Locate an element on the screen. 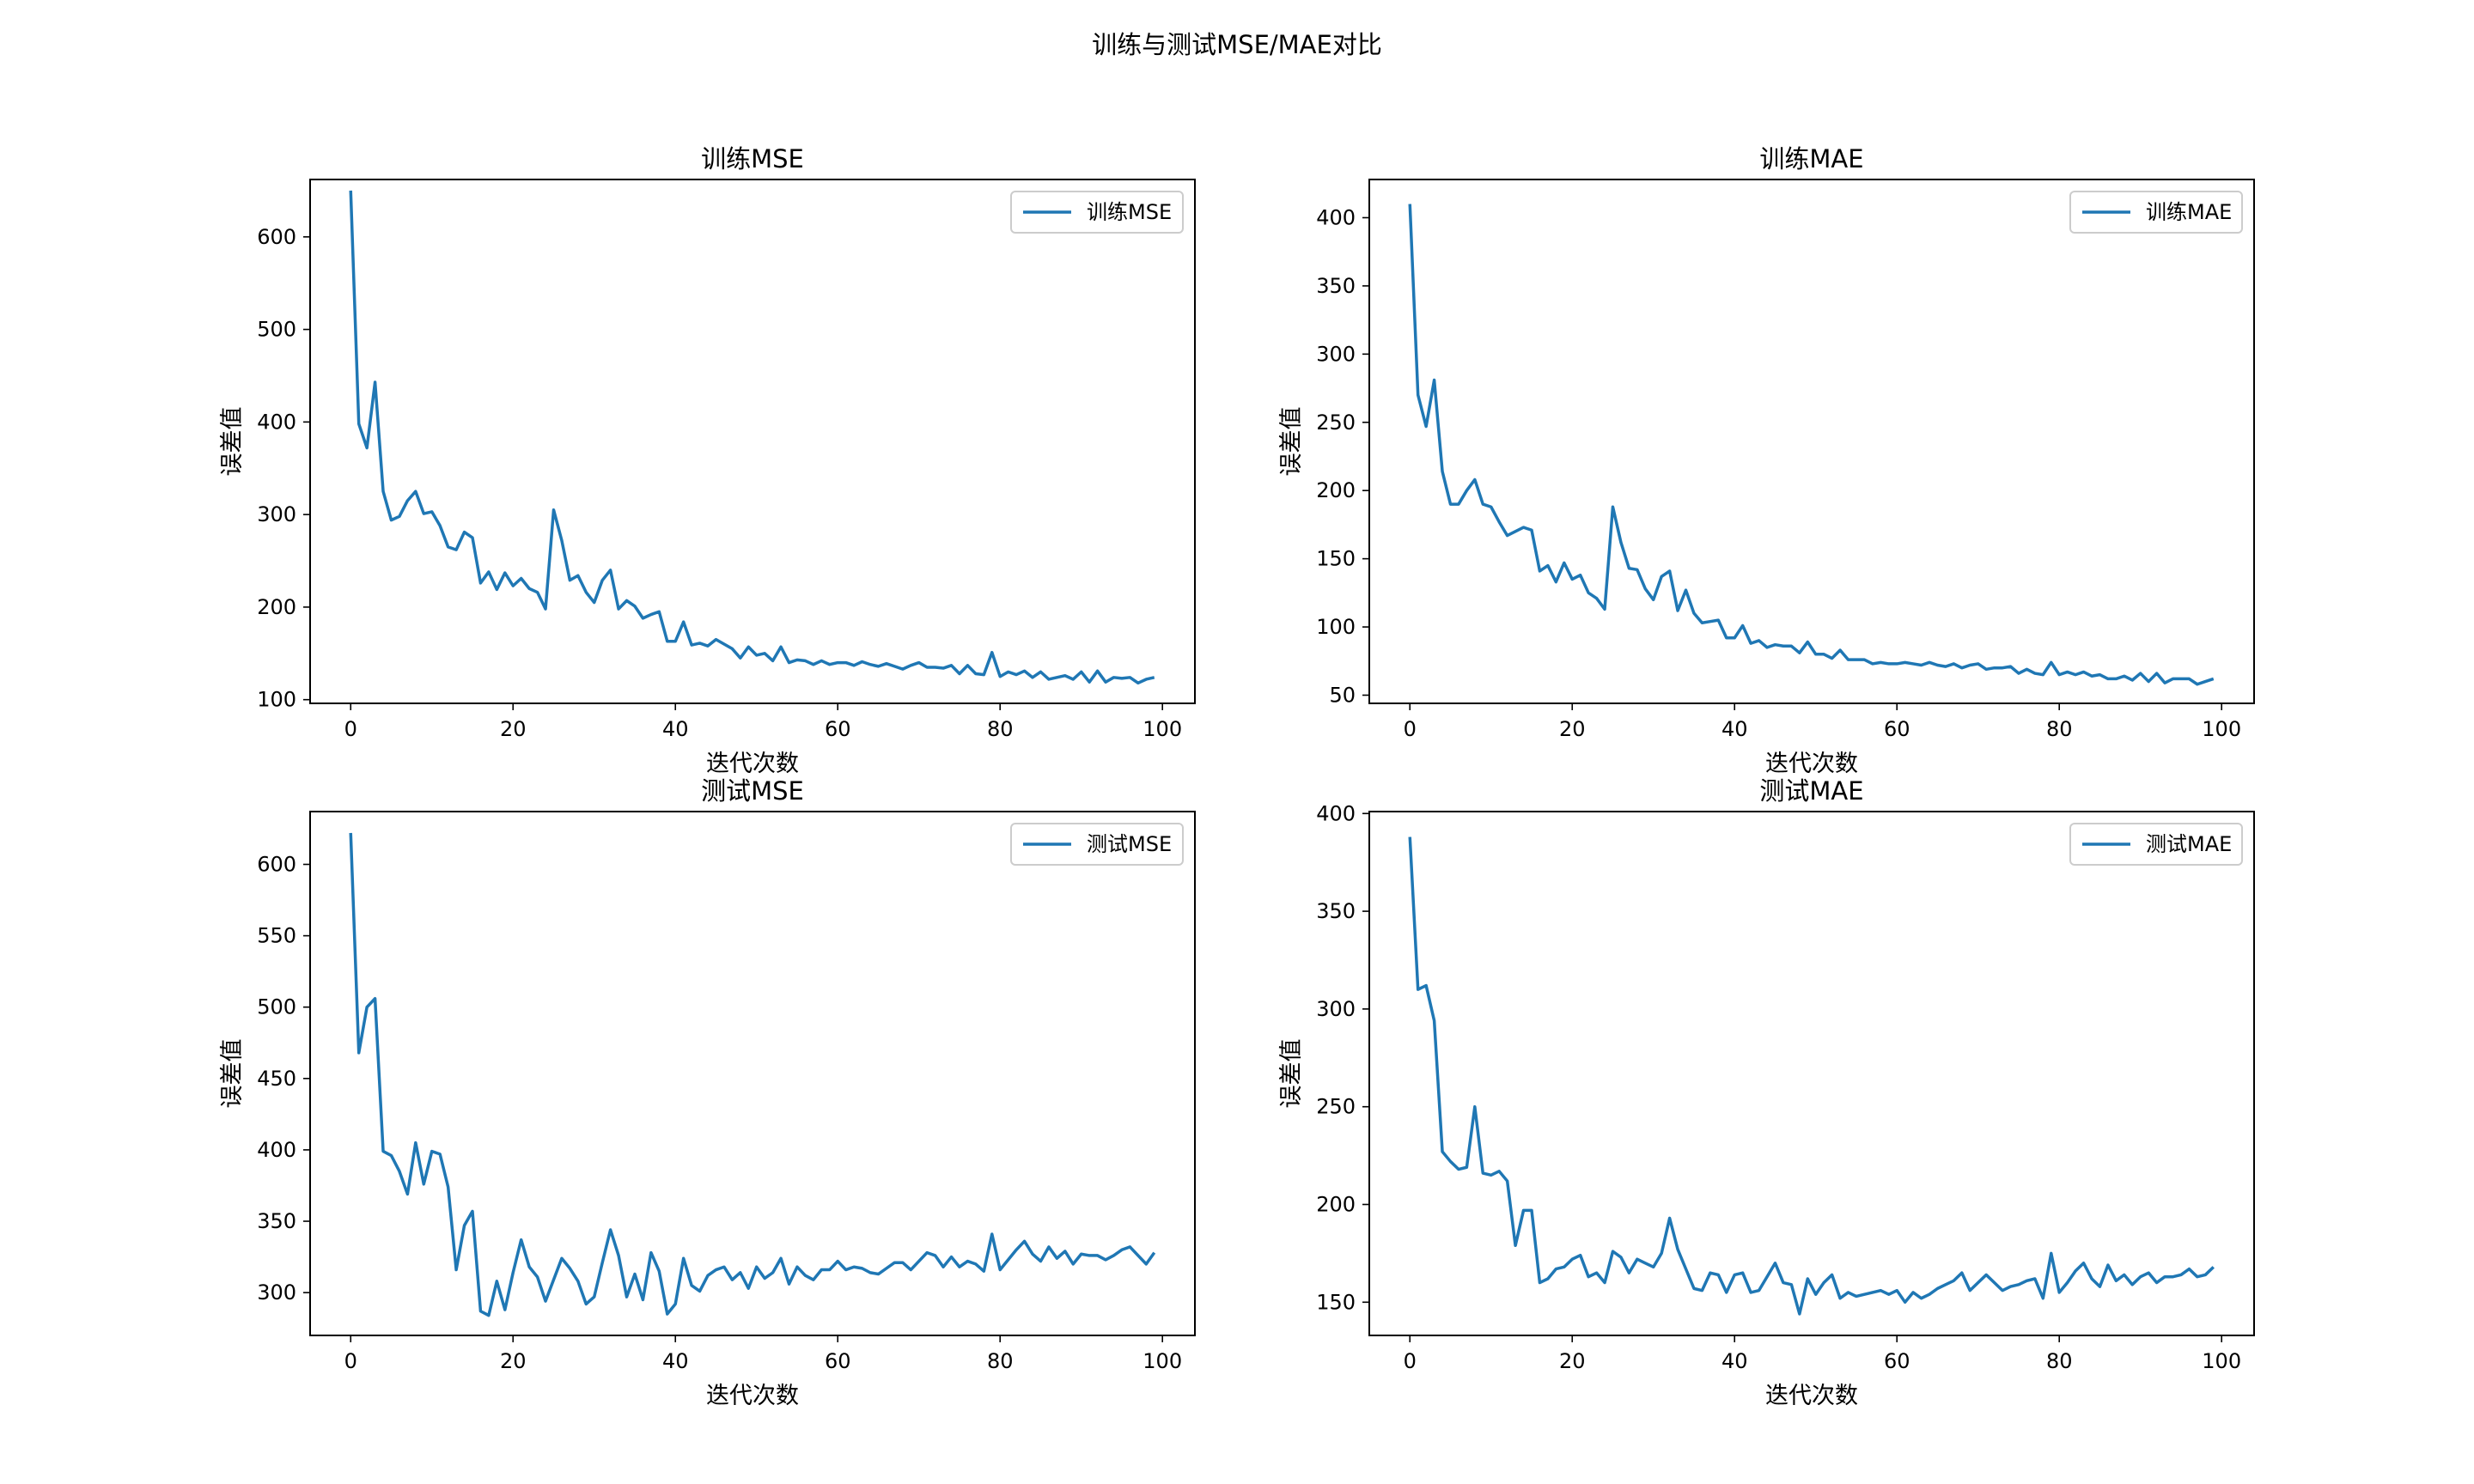 The width and height of the screenshot is (2474, 1484). test-mae-xtick-label: 0 is located at coordinates (1410, 1361).